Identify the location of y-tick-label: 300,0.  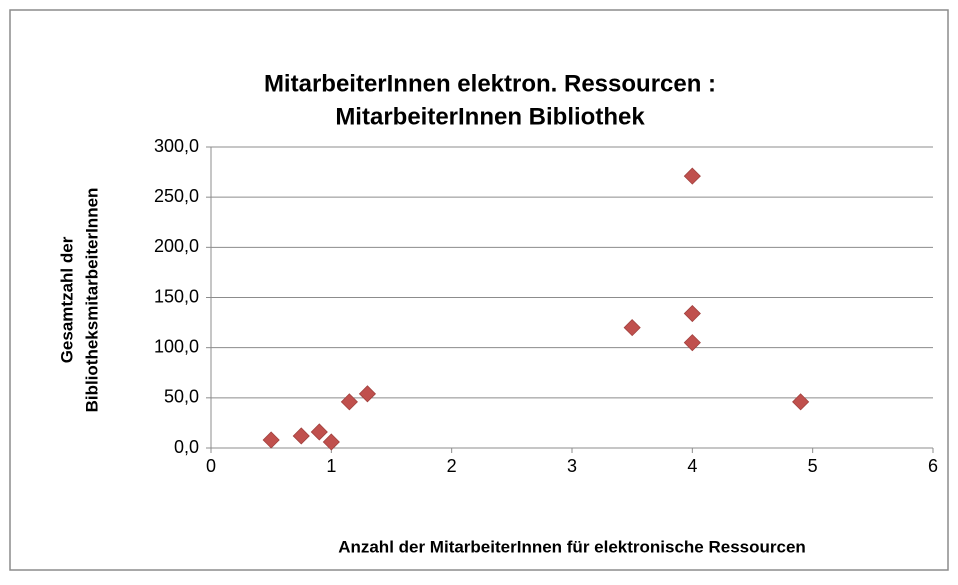
(176, 146).